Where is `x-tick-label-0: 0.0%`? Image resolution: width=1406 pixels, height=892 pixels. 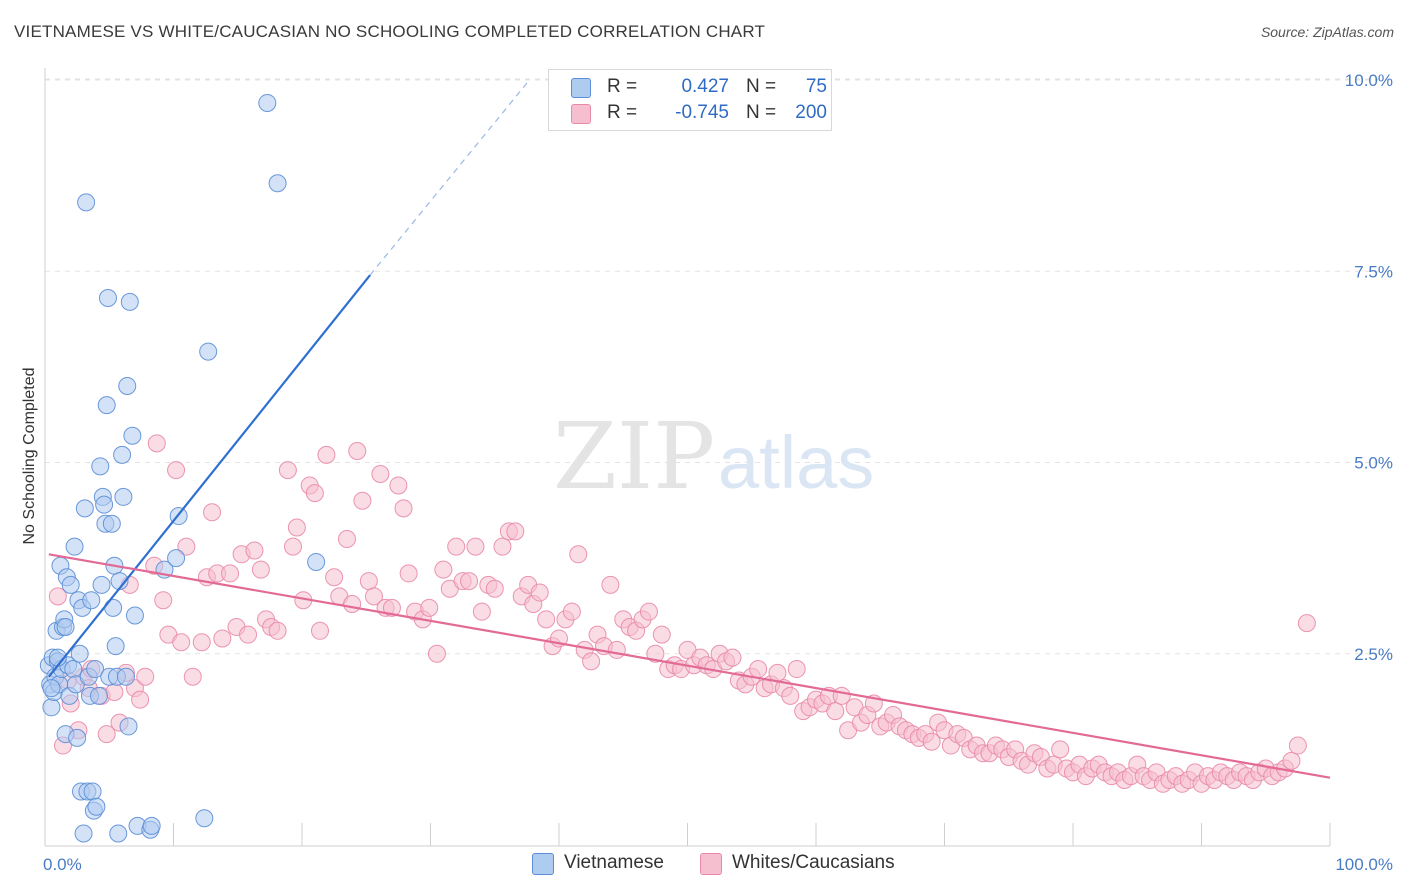 x-tick-label-0: 0.0% is located at coordinates (62, 864).